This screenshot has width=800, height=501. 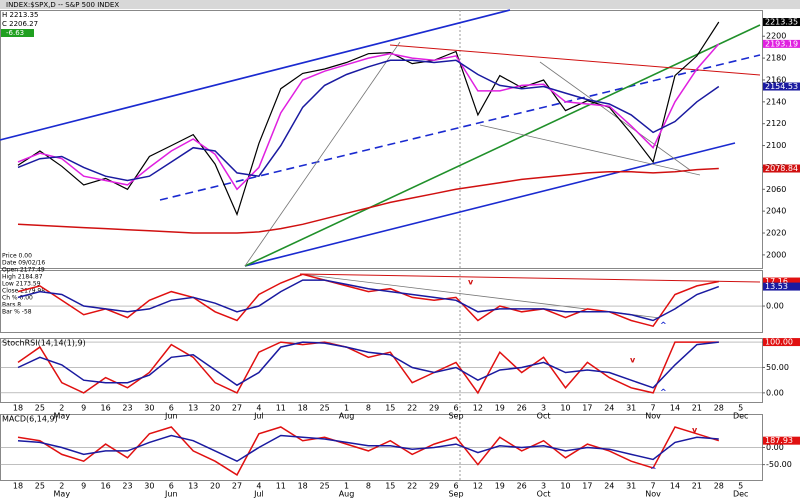 I want to click on y-tick-label: 2120, so click(x=776, y=123).